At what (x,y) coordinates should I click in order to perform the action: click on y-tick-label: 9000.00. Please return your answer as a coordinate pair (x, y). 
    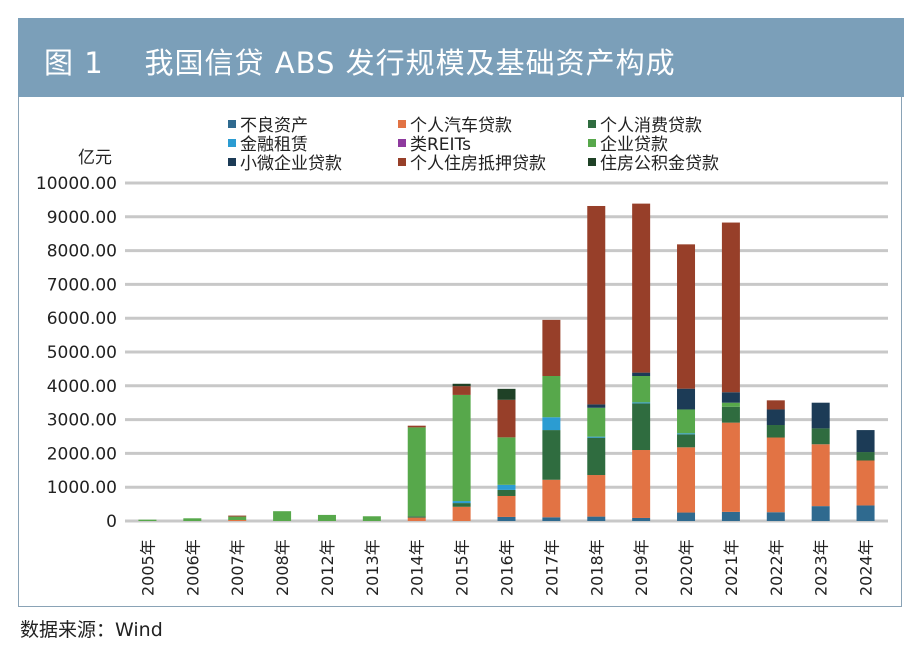
    Looking at the image, I should click on (82, 218).